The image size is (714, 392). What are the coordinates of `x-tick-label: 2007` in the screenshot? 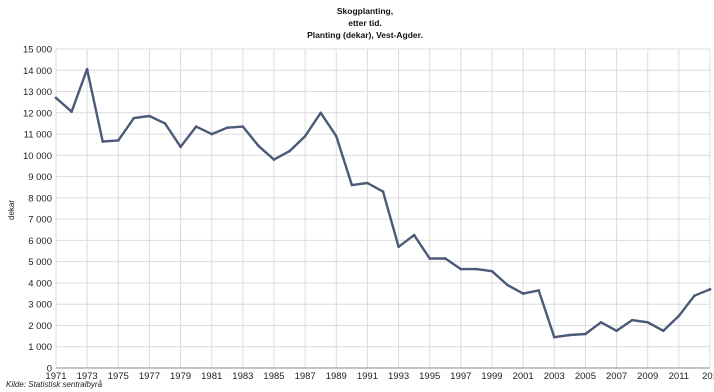 It's located at (616, 376).